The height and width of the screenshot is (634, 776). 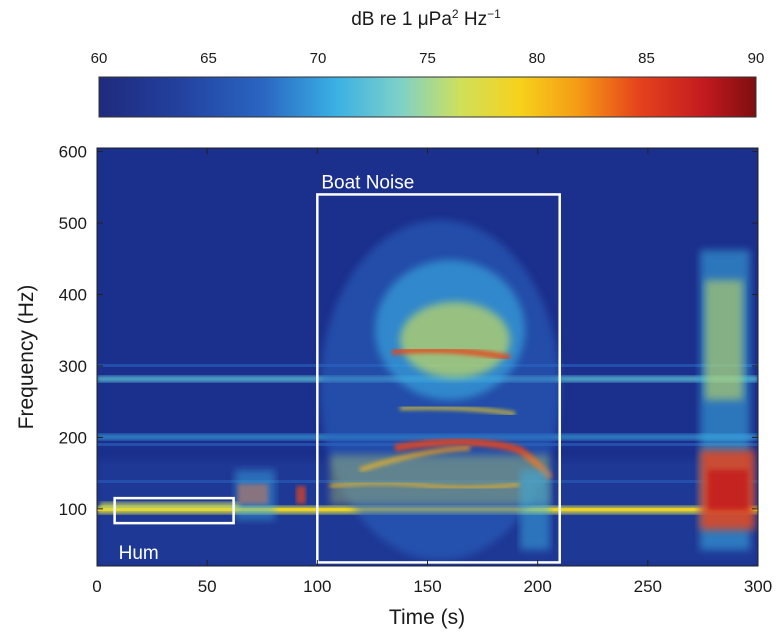 What do you see at coordinates (99, 58) in the screenshot?
I see `colorbar-tick-label: 60` at bounding box center [99, 58].